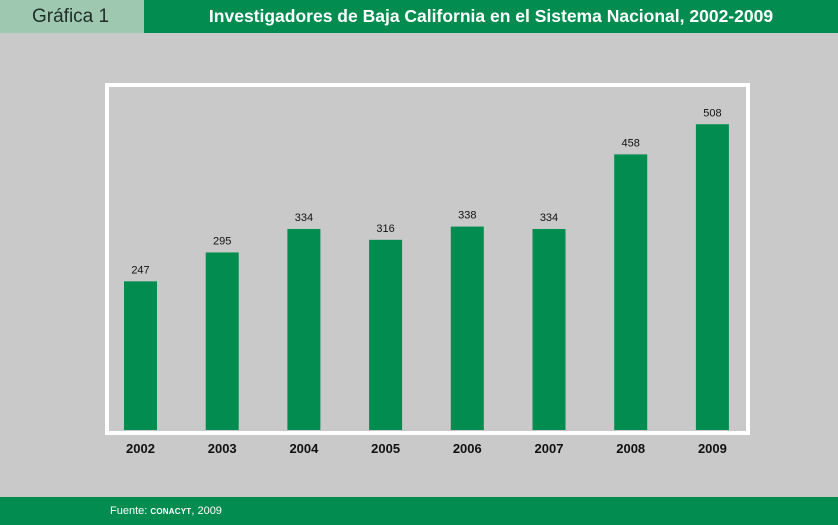 The image size is (838, 525). Describe the element at coordinates (222, 448) in the screenshot. I see `x-tick-label-2003: 2003` at that location.